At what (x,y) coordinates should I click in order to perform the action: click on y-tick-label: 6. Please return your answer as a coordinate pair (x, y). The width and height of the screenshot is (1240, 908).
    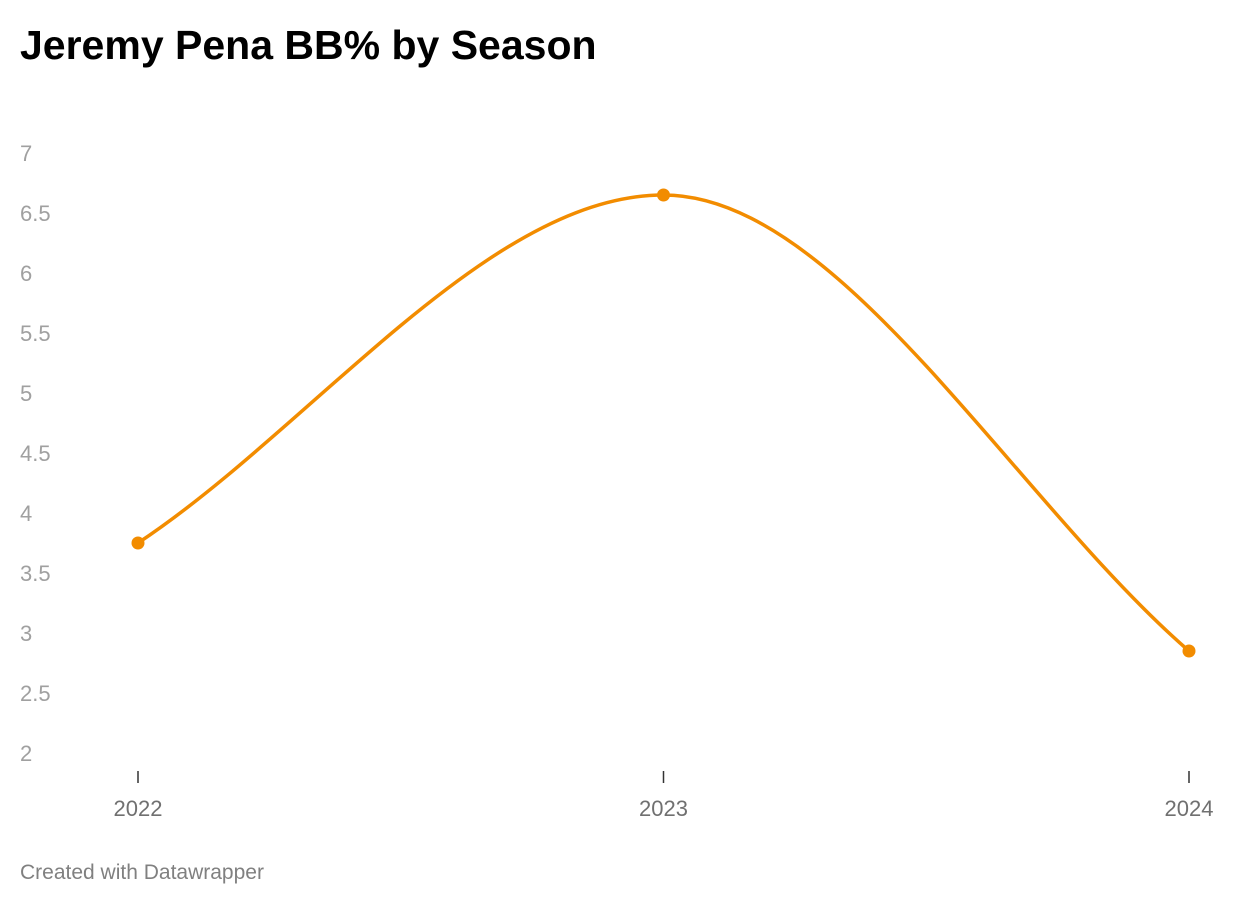
    Looking at the image, I should click on (26, 273).